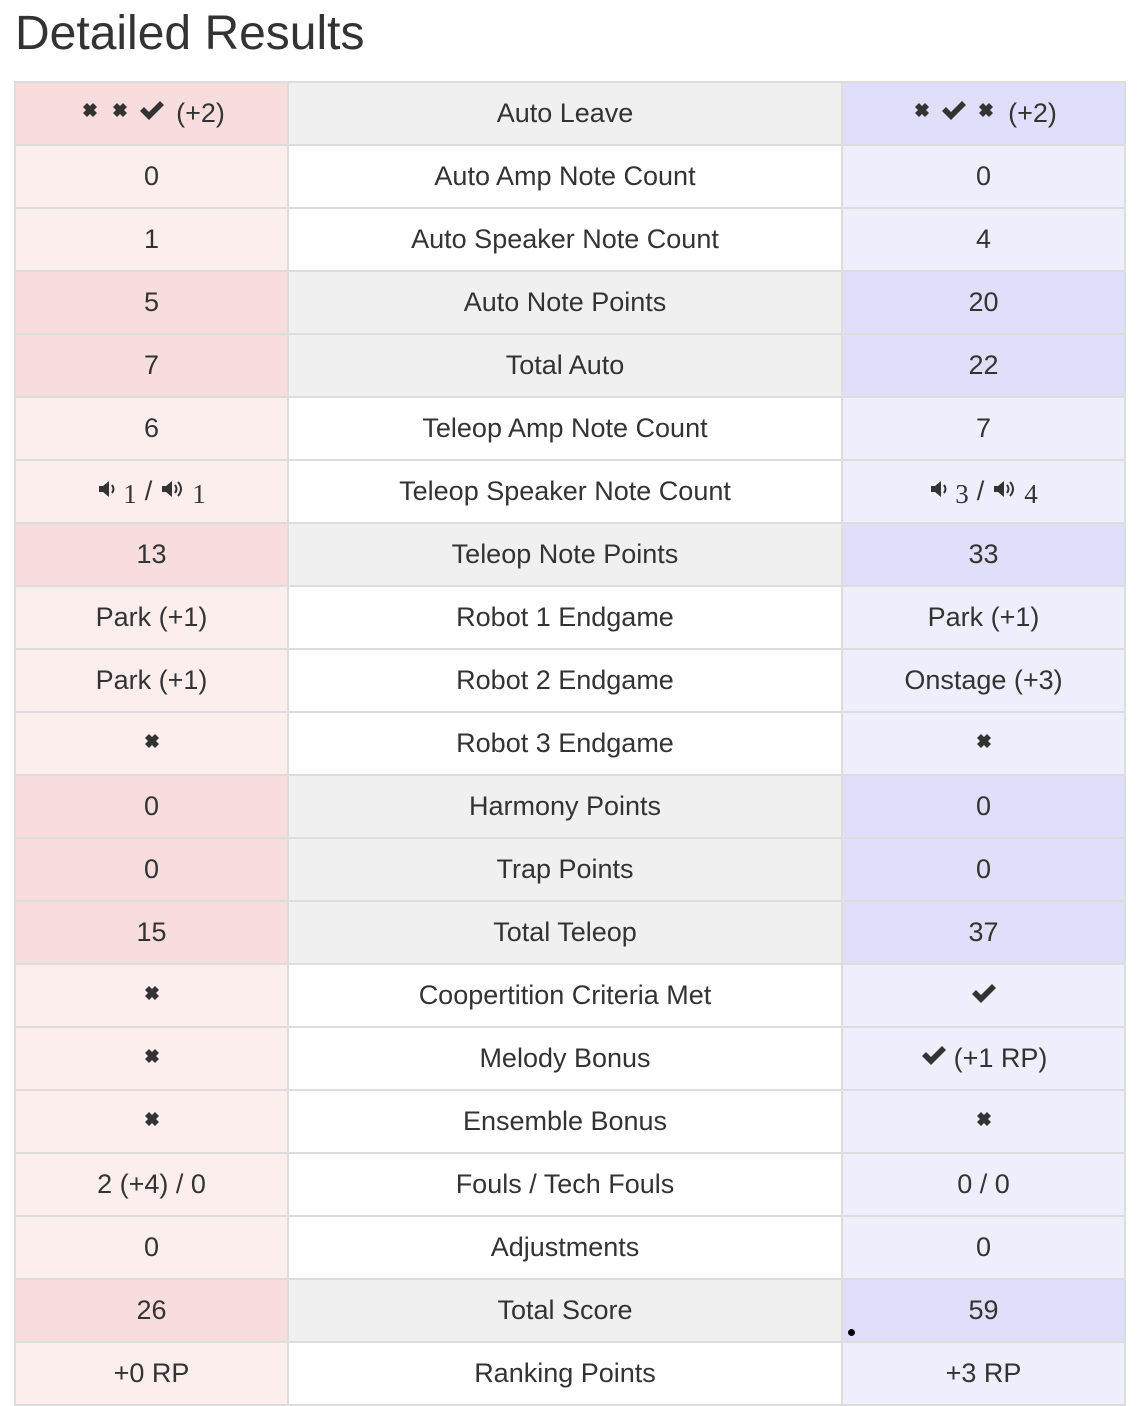 The height and width of the screenshot is (1406, 1138). What do you see at coordinates (151, 1373) in the screenshot?
I see `red-alliance-cell: +0 RP` at bounding box center [151, 1373].